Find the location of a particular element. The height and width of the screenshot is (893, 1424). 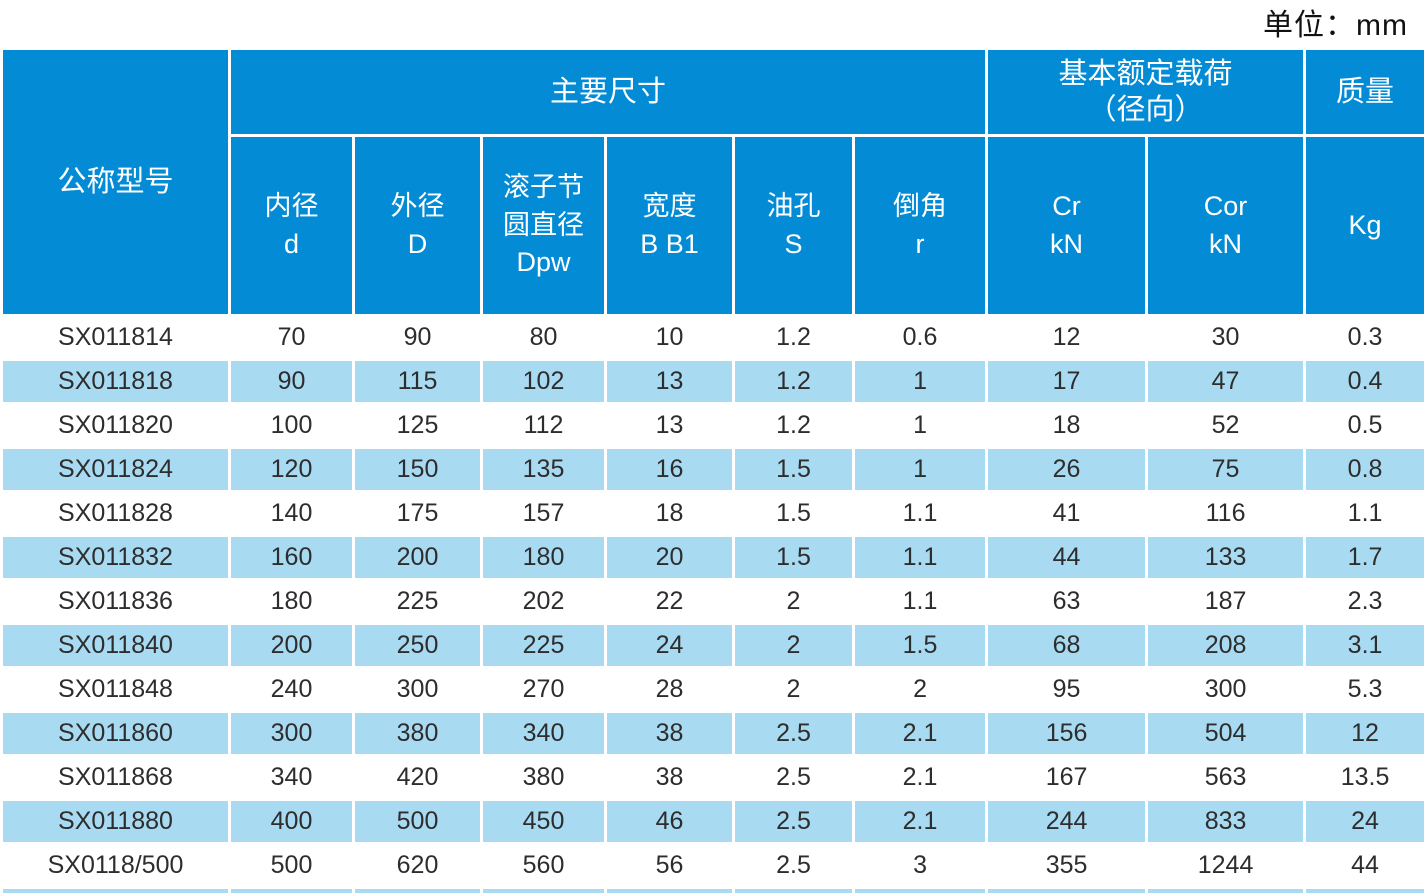

header-chamfer: 倒角 r is located at coordinates (920, 225).